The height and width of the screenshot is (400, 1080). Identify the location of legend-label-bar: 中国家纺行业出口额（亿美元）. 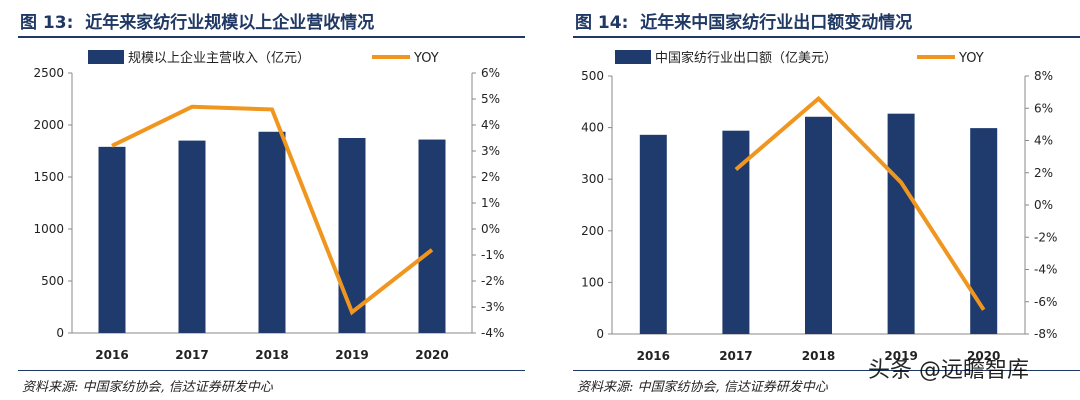
(746, 58).